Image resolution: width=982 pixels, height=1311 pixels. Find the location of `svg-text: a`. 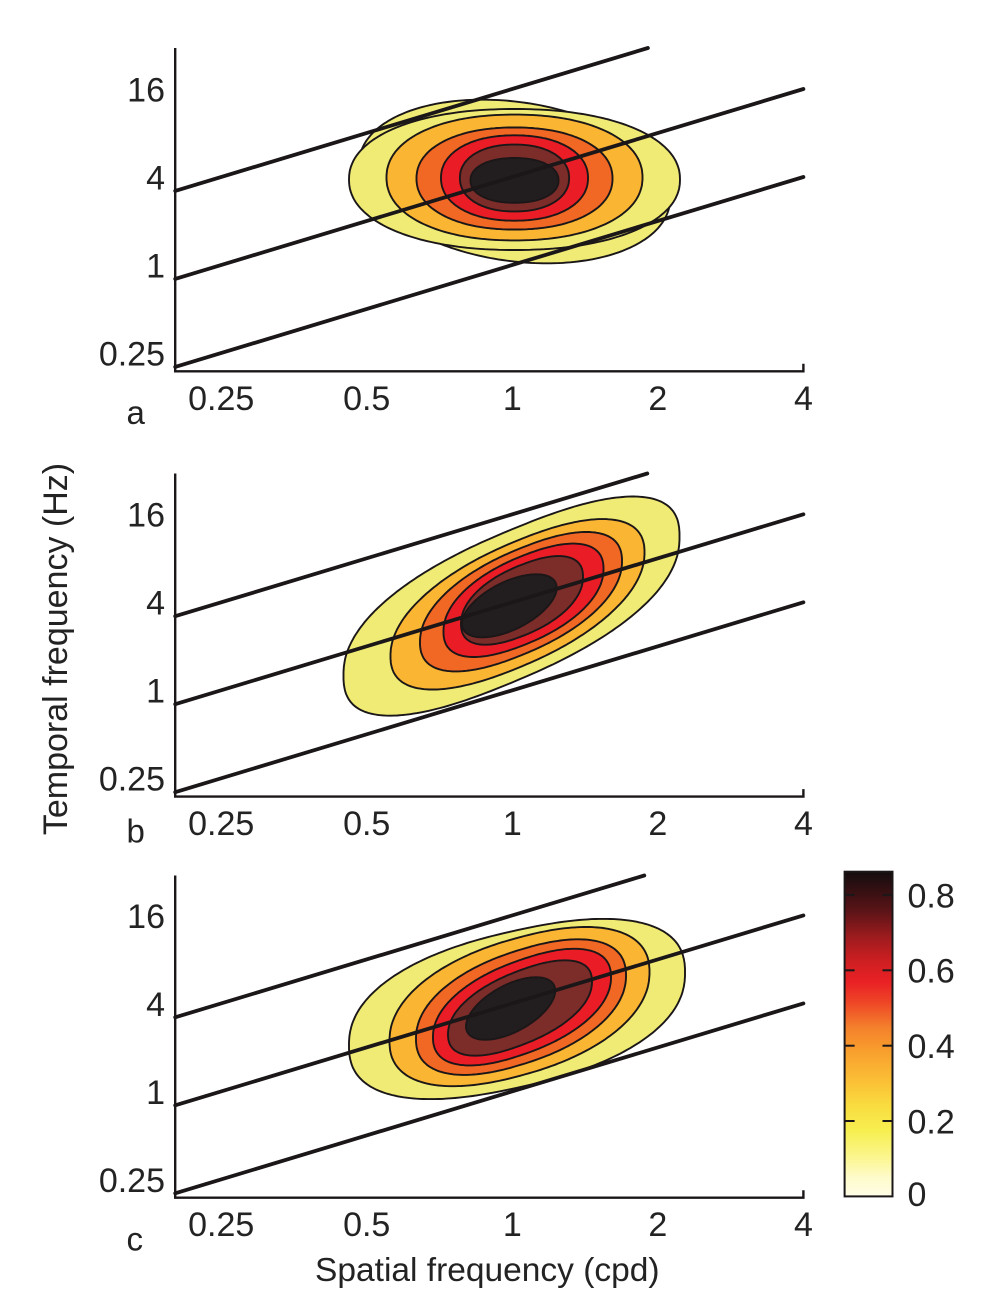

svg-text: a is located at coordinates (136, 412).